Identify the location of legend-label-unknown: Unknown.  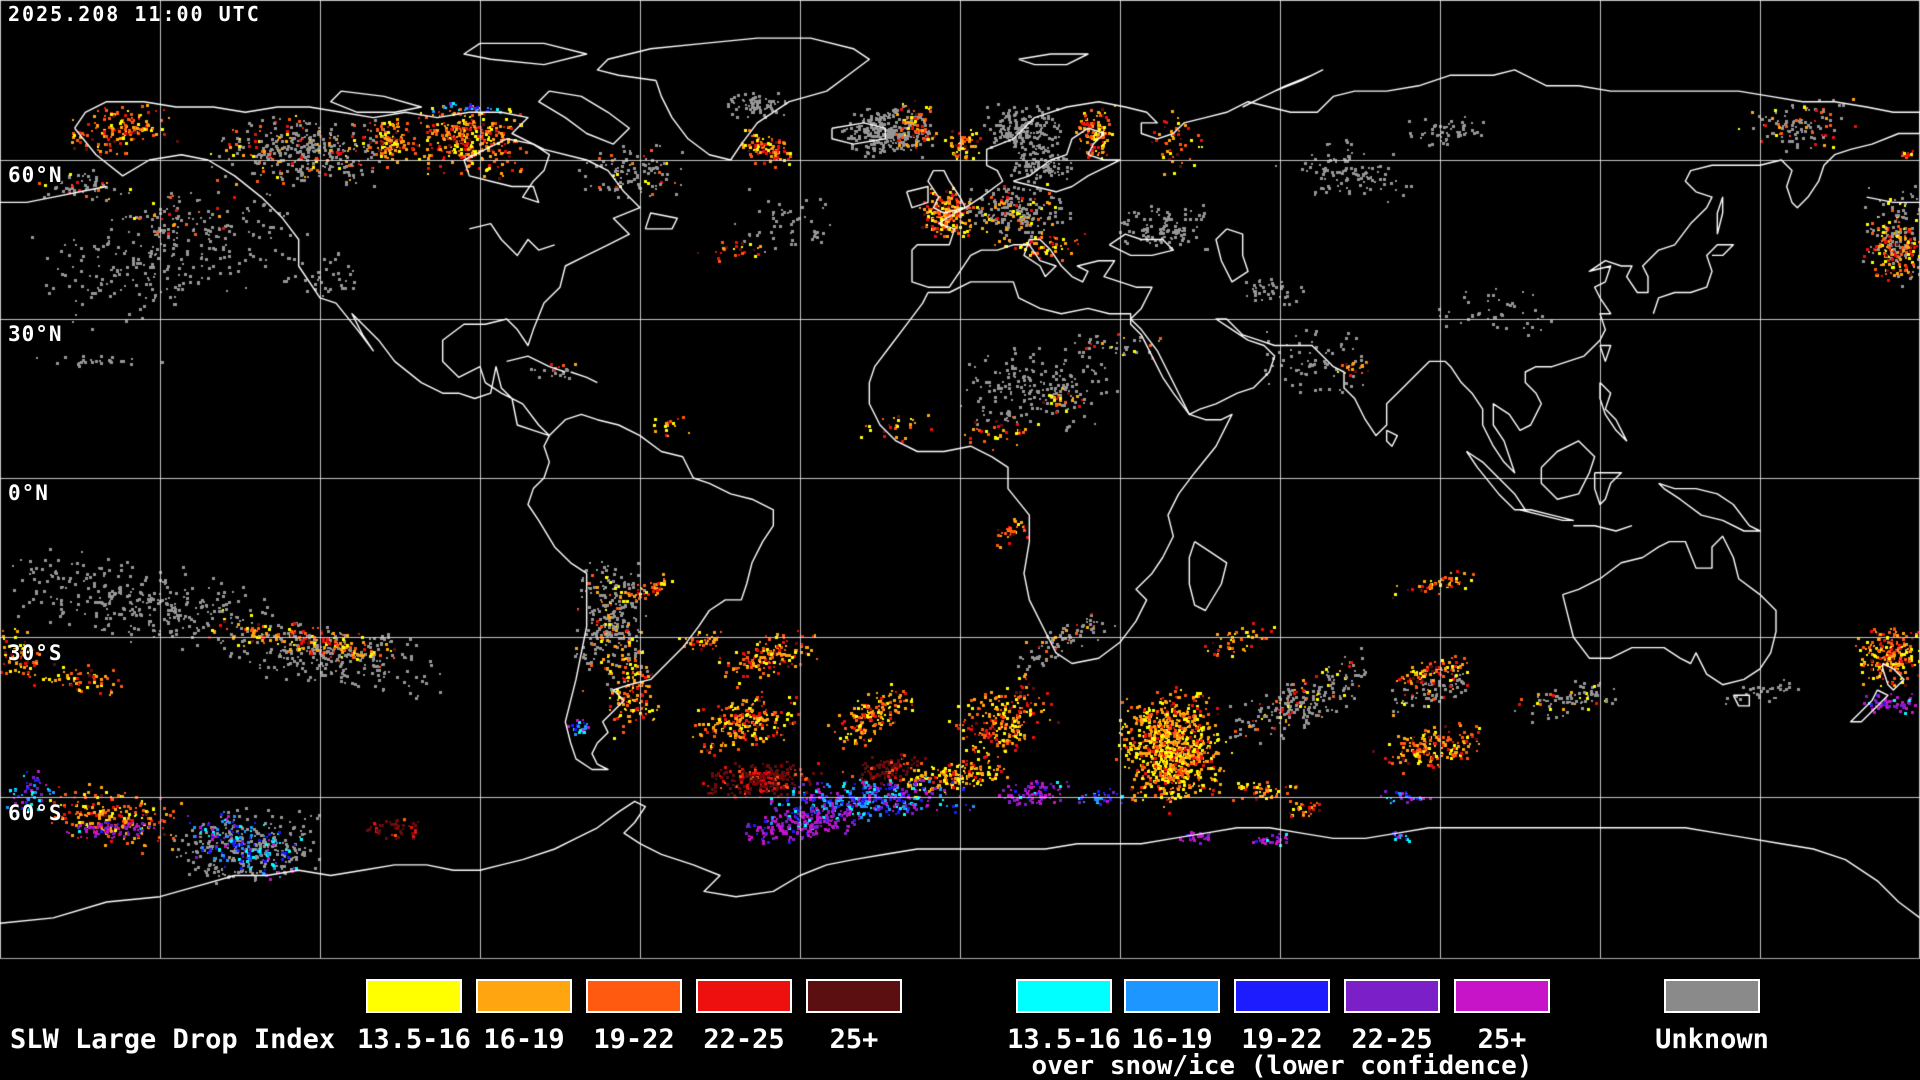
(1712, 1039).